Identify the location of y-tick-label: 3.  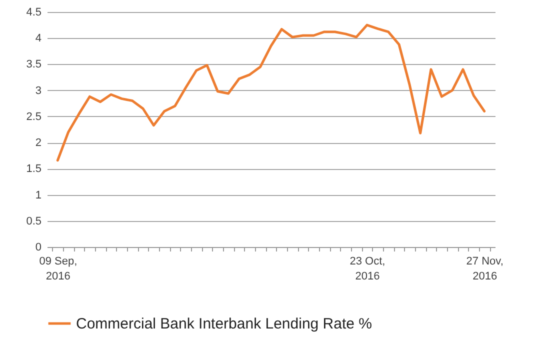
(38, 90).